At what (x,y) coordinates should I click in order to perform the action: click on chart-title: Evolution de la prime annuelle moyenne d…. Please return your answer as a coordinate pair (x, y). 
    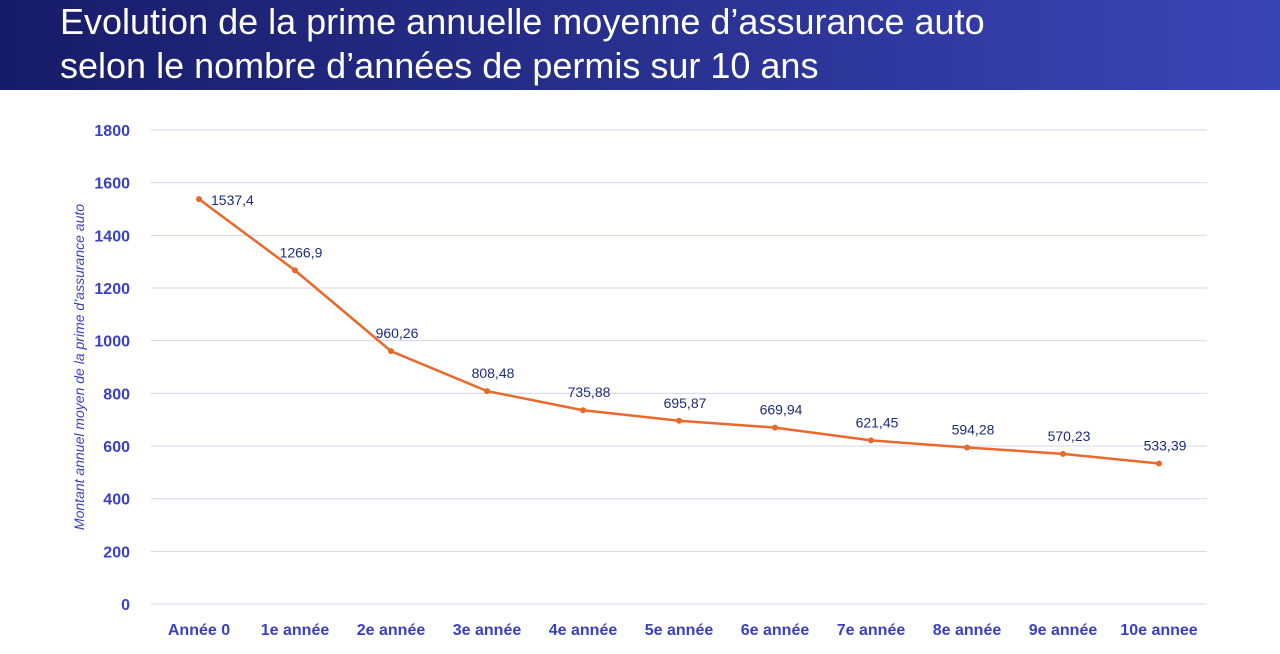
    Looking at the image, I should click on (522, 21).